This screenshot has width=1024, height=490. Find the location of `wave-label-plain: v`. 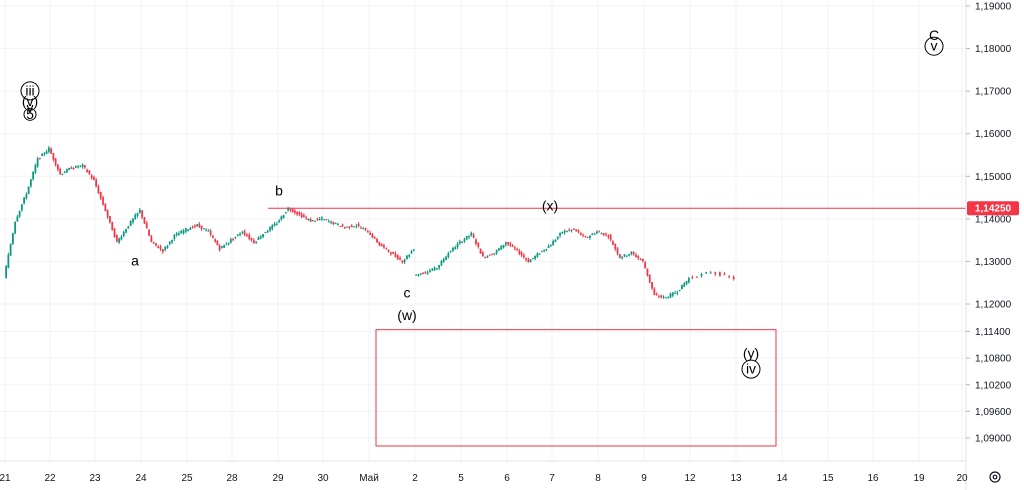

wave-label-plain: v is located at coordinates (30, 107).